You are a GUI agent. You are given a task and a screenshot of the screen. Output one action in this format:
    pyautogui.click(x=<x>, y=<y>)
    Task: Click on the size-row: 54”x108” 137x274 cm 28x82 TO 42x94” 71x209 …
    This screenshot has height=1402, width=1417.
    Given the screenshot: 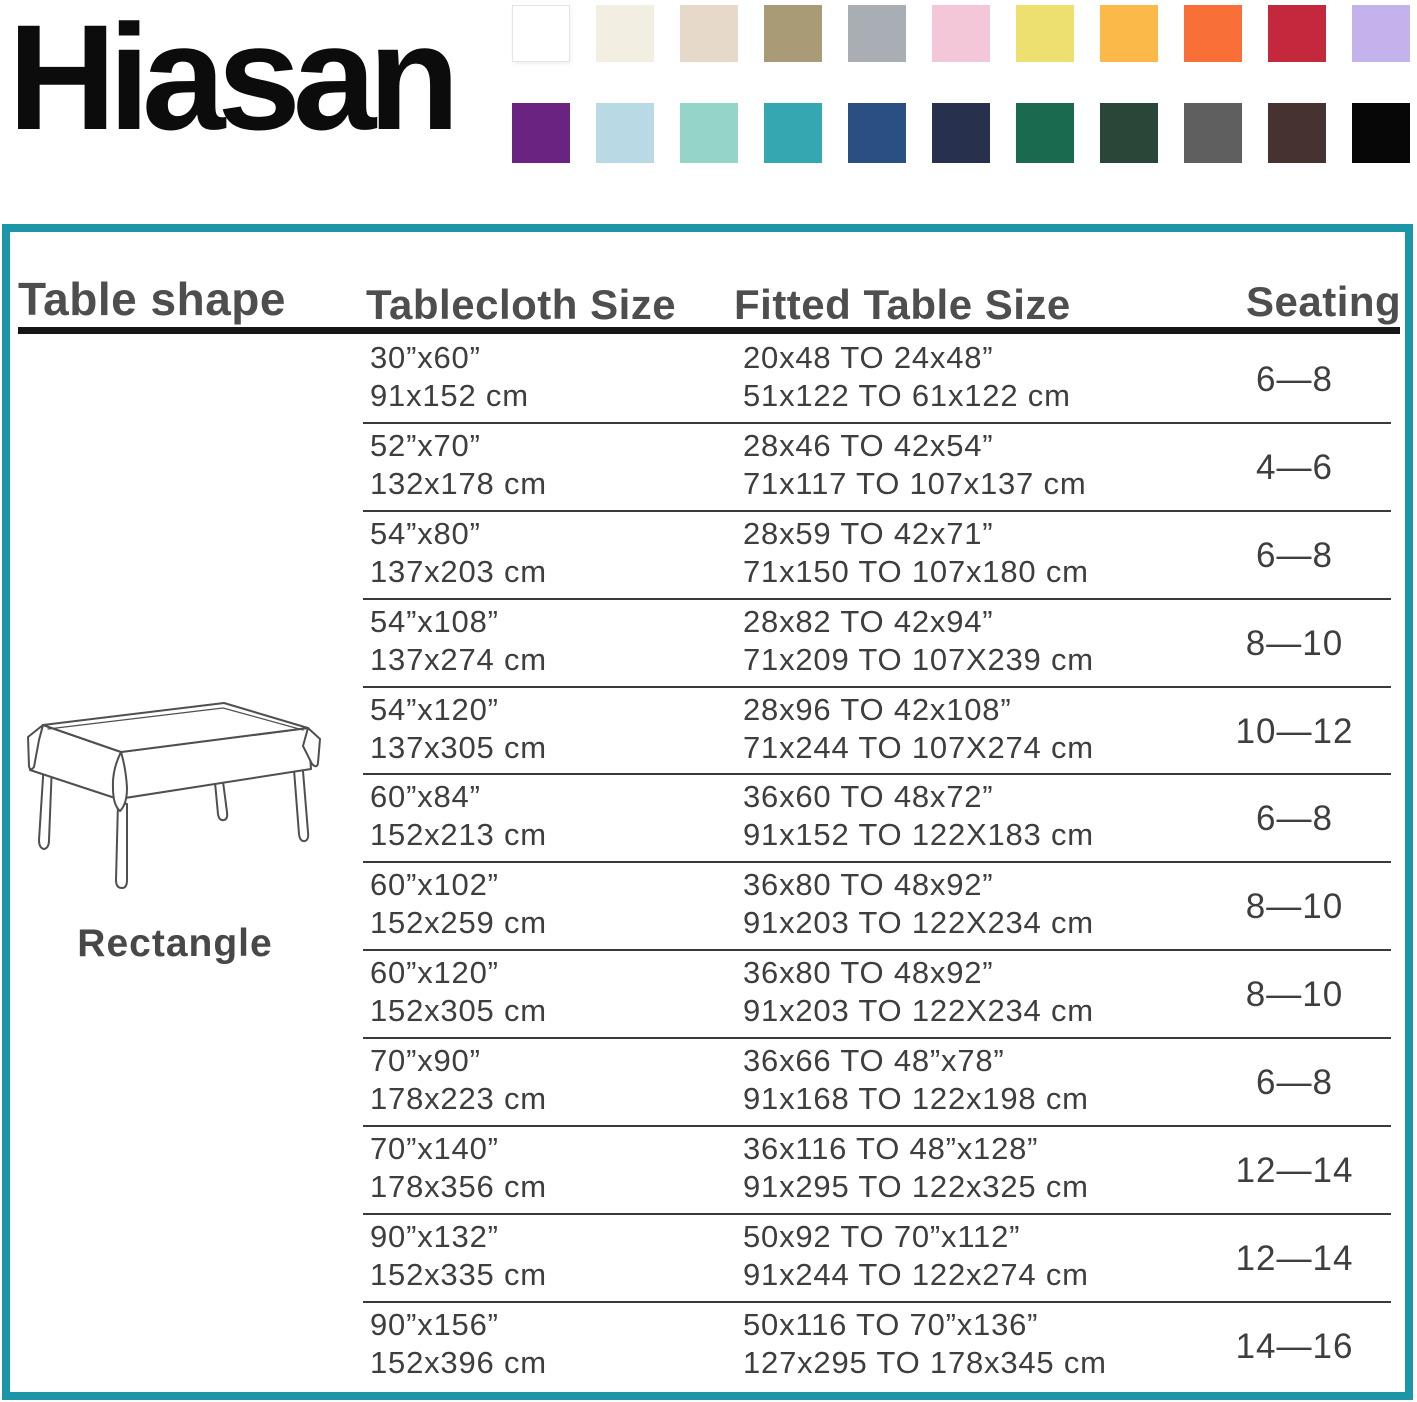 What is the action you would take?
    pyautogui.click(x=877, y=644)
    